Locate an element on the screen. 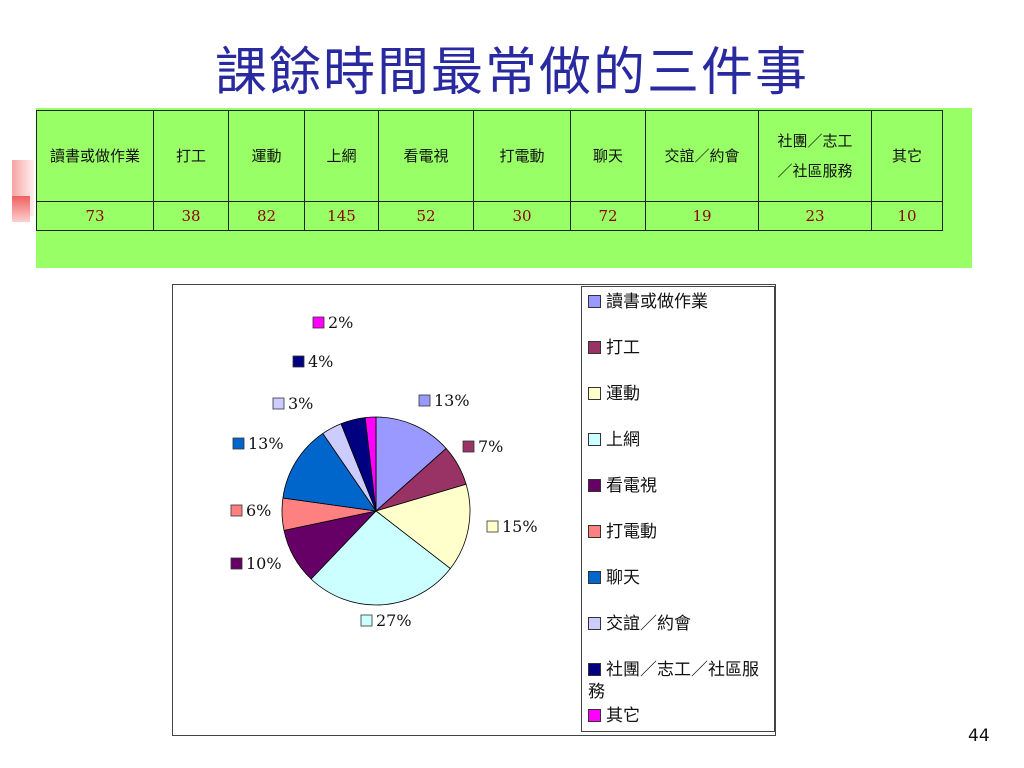 This screenshot has width=1024, height=768. header-line2: ／社區服務 is located at coordinates (815, 171).